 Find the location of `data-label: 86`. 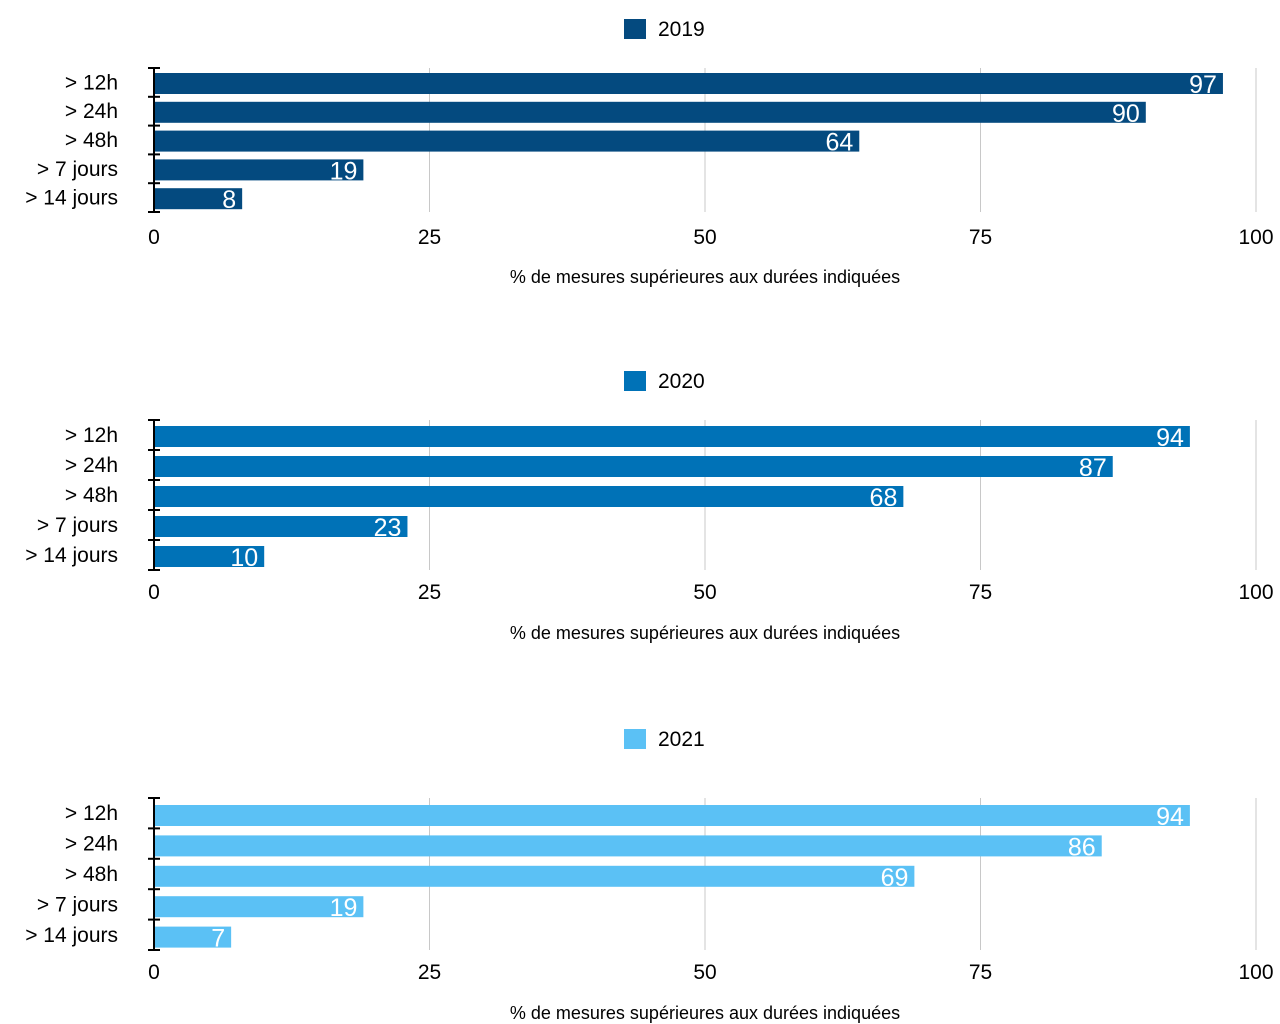

data-label: 86 is located at coordinates (1082, 847).